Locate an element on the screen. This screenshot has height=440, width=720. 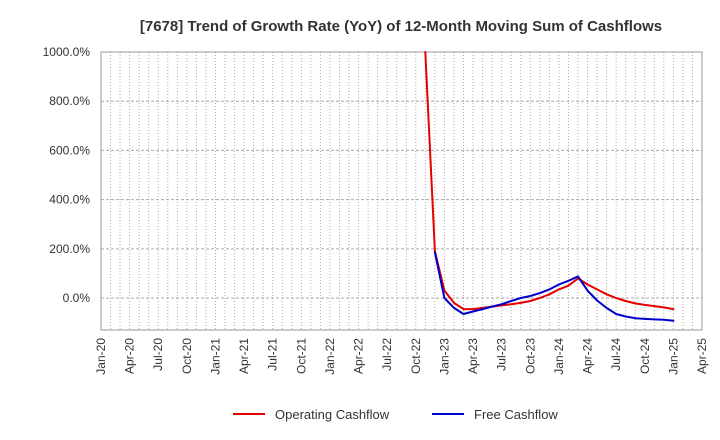
x-tick-label: Jul-21 is located at coordinates (273, 354).